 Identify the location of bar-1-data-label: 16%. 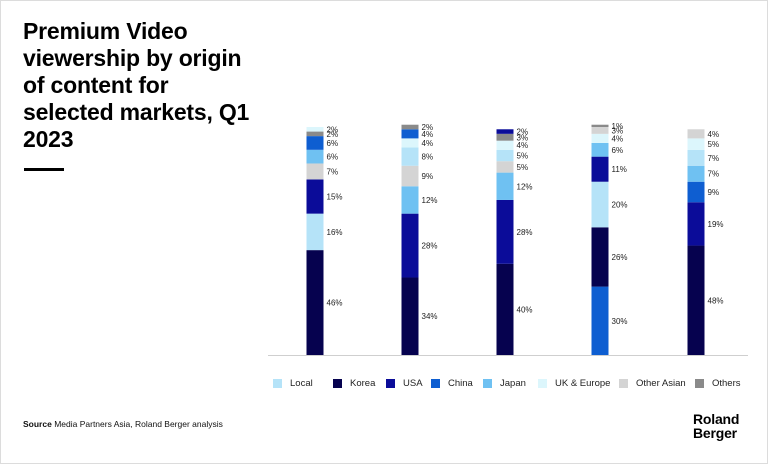
(335, 232).